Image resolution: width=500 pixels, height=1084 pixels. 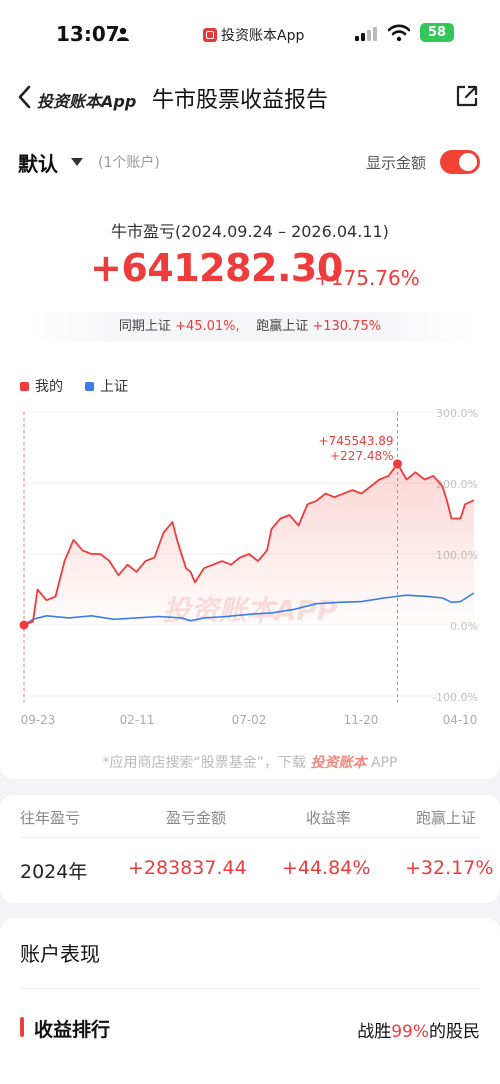 I want to click on legend-swatch-index, so click(x=89, y=386).